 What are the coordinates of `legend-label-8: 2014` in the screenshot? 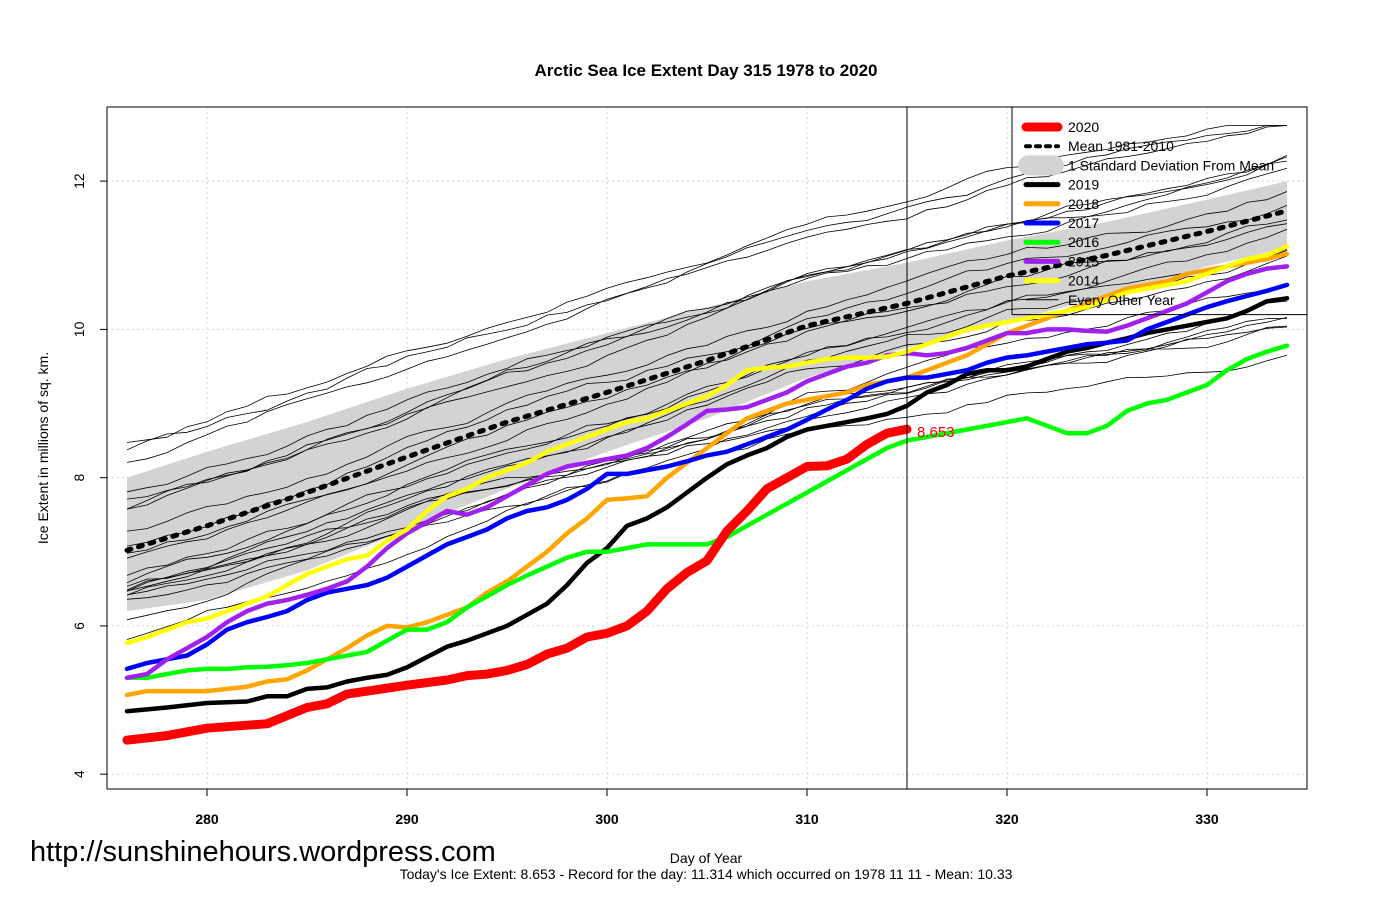 It's located at (1083, 281).